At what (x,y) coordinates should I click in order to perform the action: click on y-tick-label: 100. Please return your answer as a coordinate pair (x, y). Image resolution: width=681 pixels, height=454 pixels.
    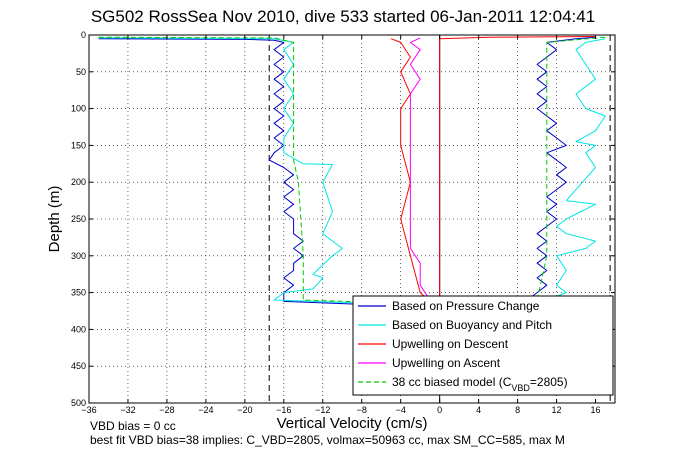
    Looking at the image, I should click on (78, 109).